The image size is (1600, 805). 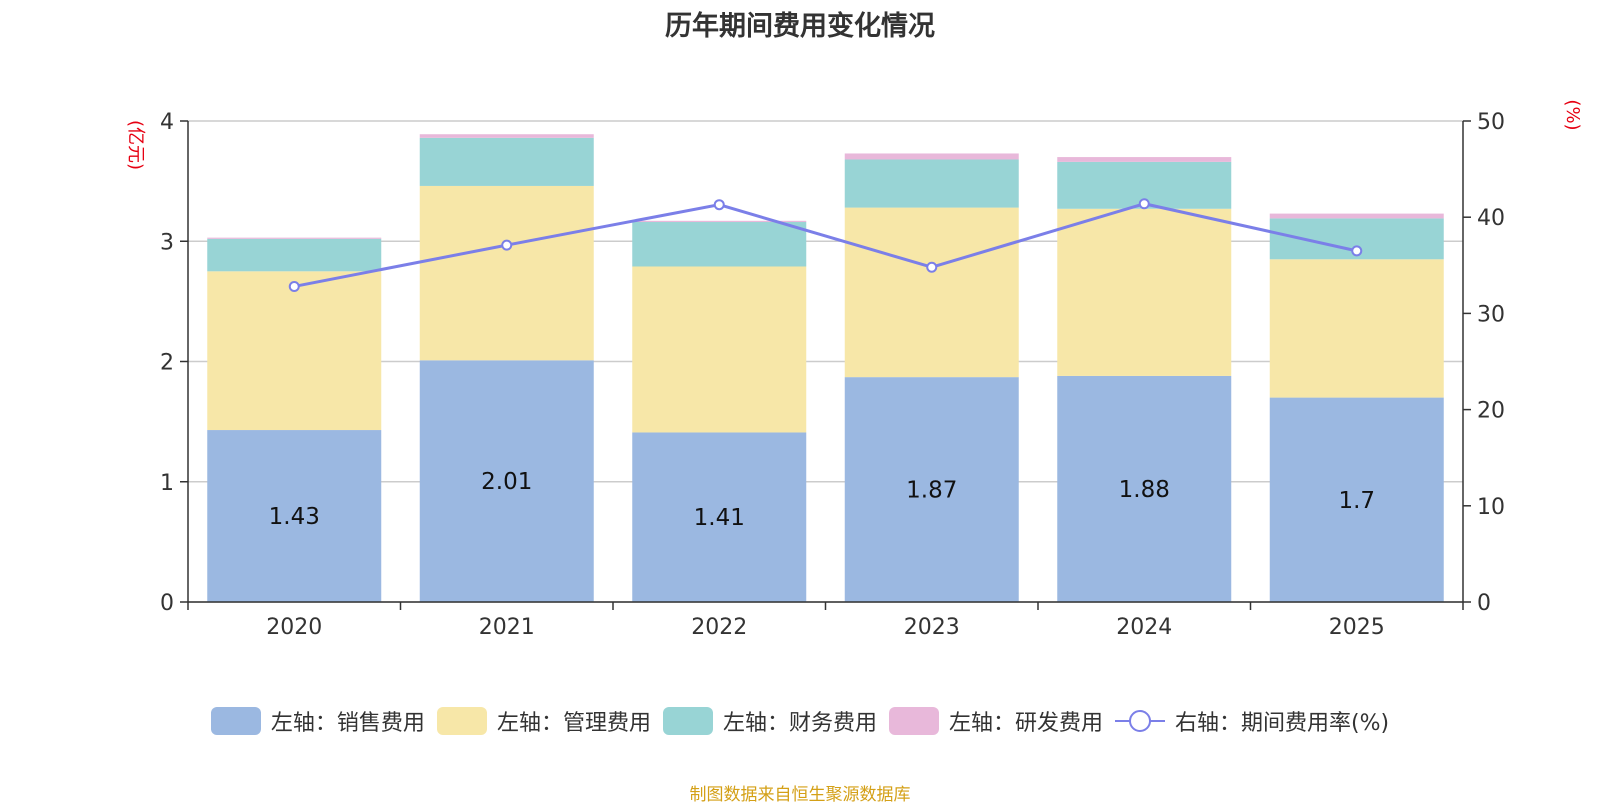 I want to click on legend-item-rate: 右轴：期间费用率(%), so click(x=1252, y=721).